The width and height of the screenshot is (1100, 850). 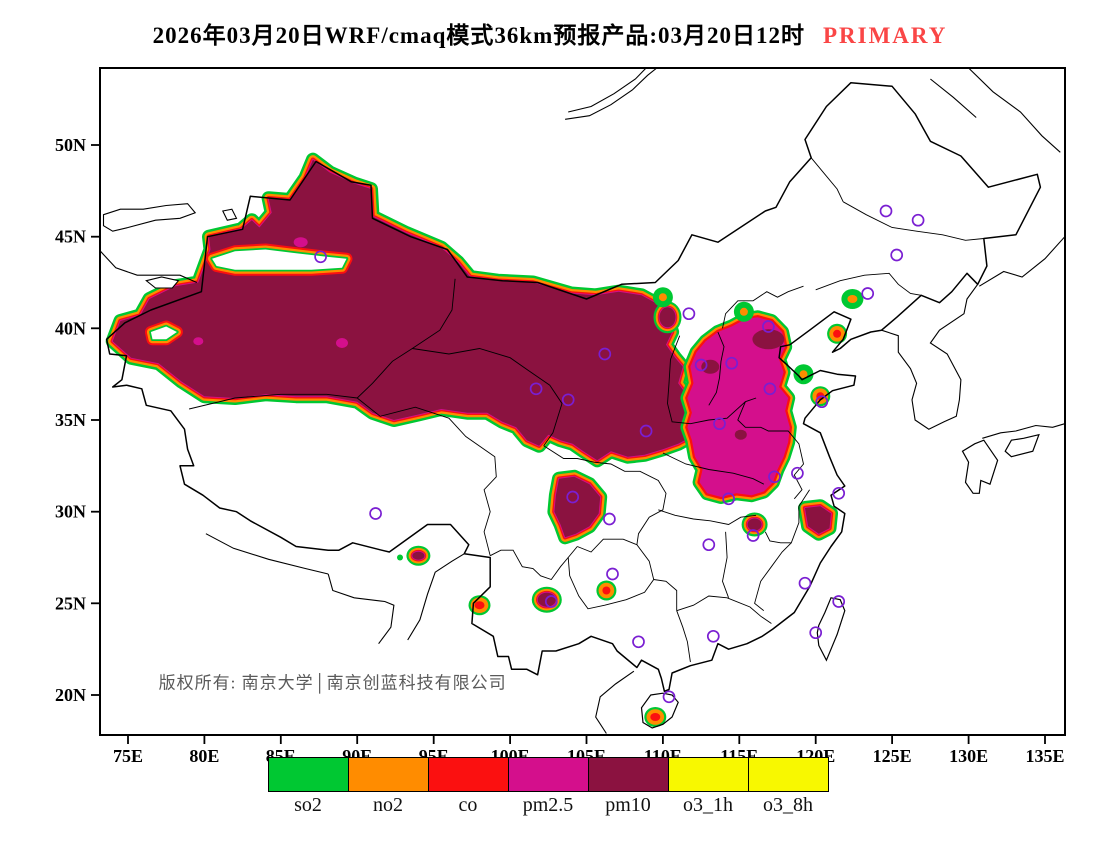 I want to click on pollution-region-sichuan-basin-pm10, so click(x=577, y=507).